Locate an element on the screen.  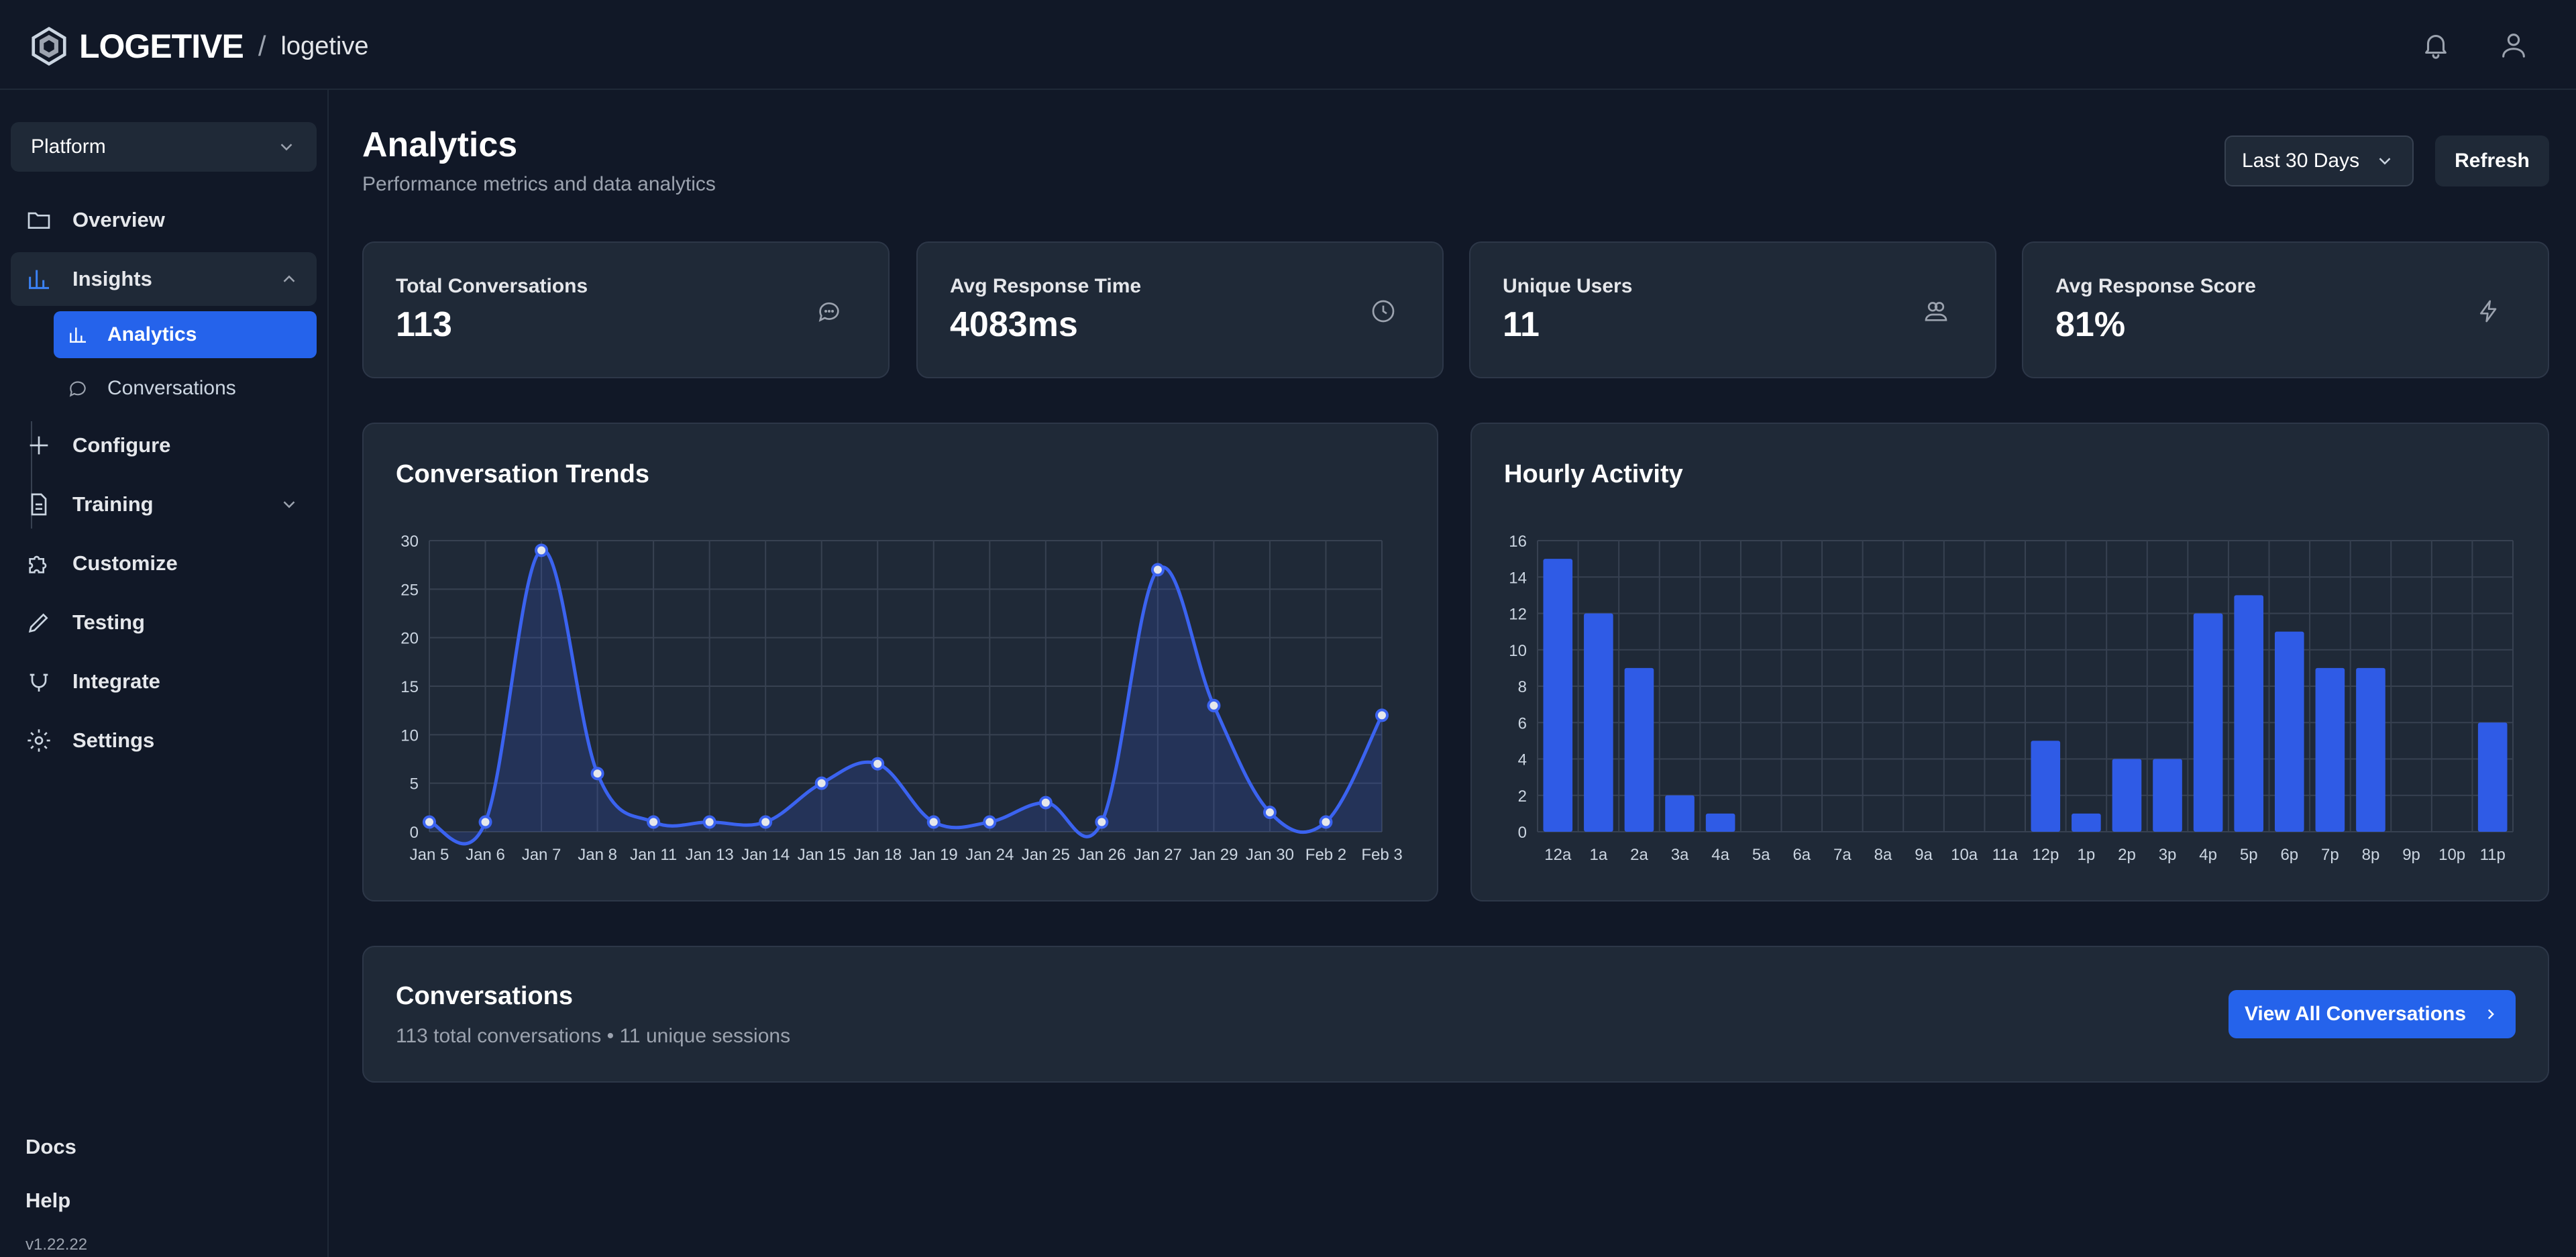
x-tick-label: 9p is located at coordinates (2411, 855).